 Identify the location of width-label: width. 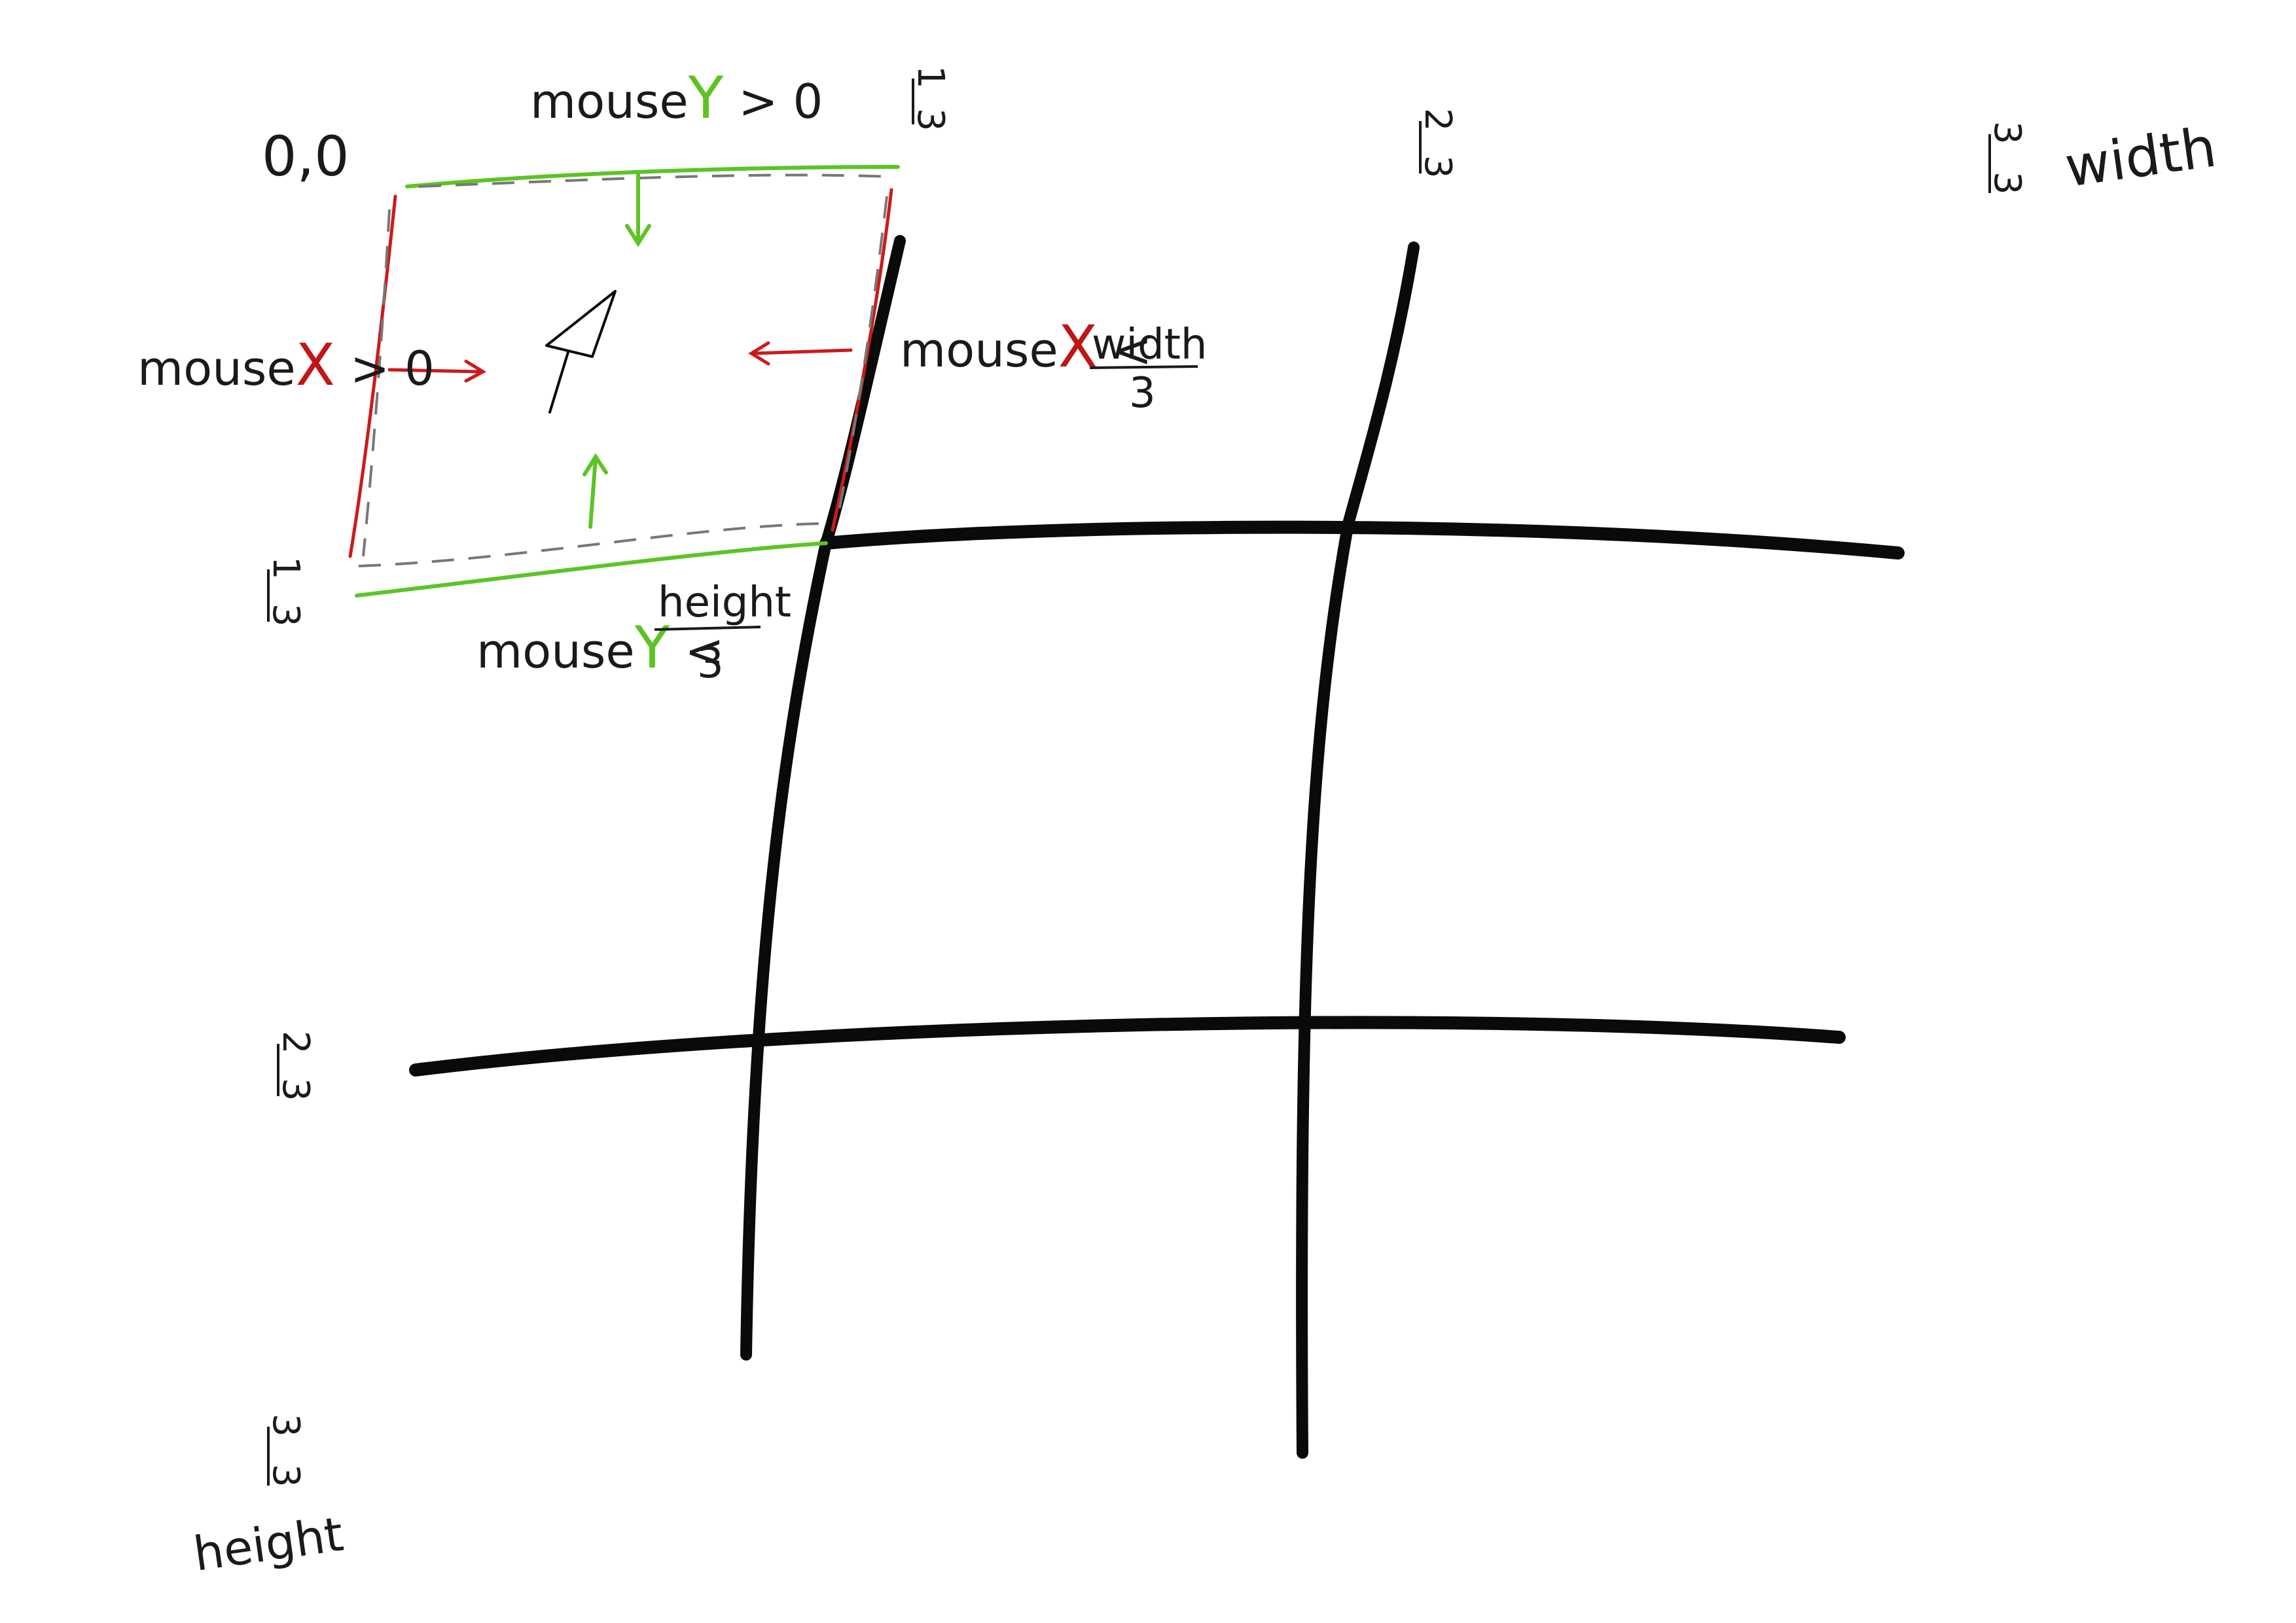
(2140, 157).